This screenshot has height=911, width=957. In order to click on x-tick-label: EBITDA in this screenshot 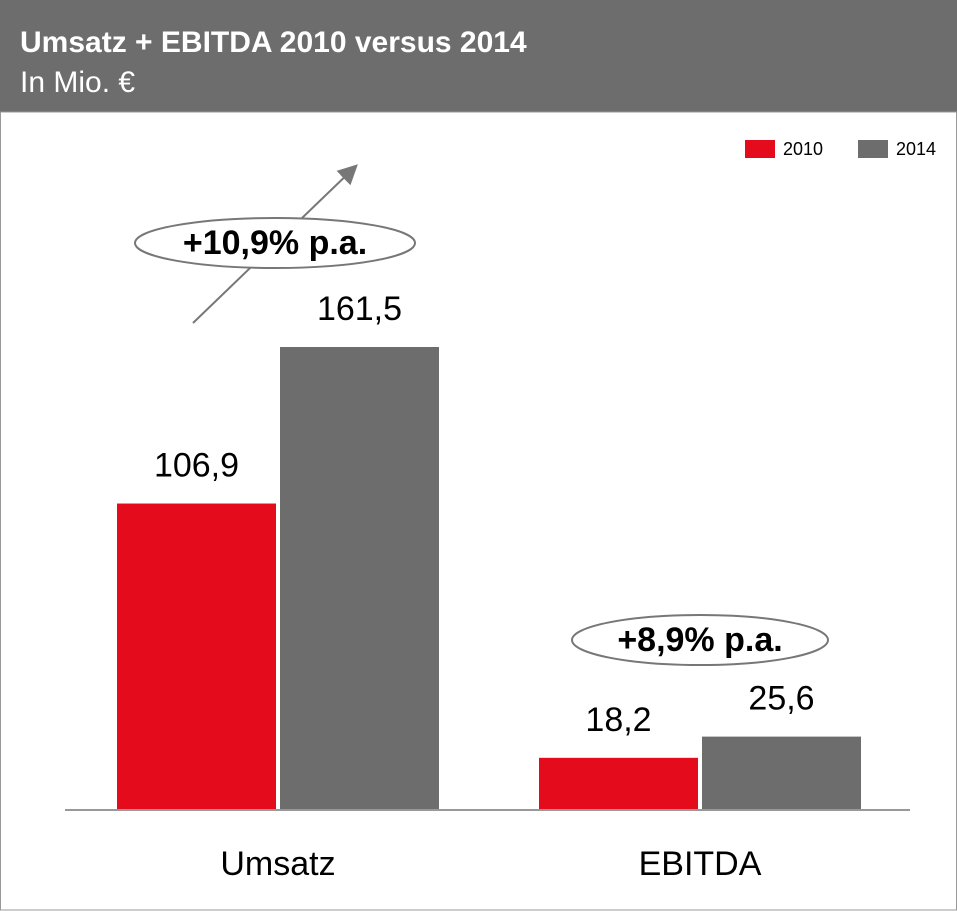, I will do `click(700, 864)`.